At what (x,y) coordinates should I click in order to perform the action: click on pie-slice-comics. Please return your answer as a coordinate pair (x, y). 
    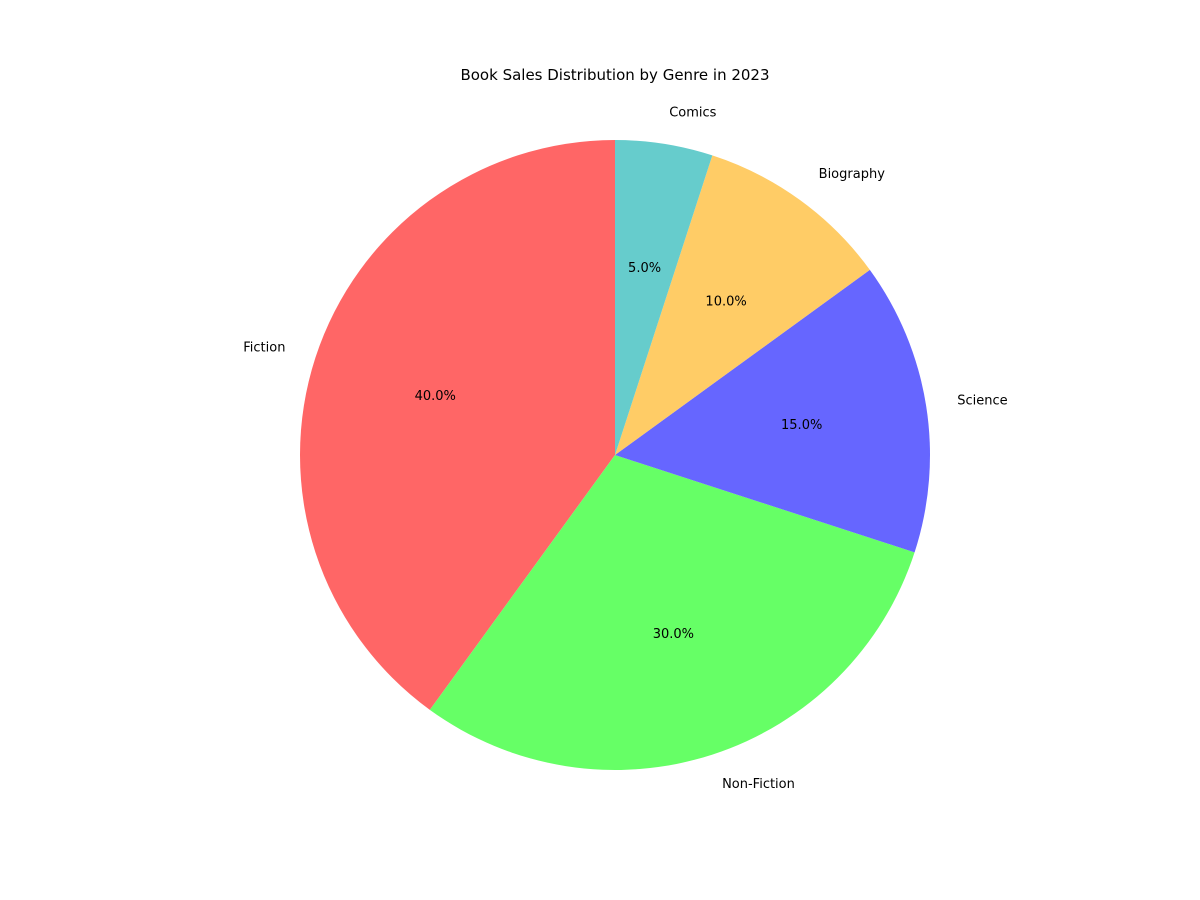
    Looking at the image, I should click on (664, 297).